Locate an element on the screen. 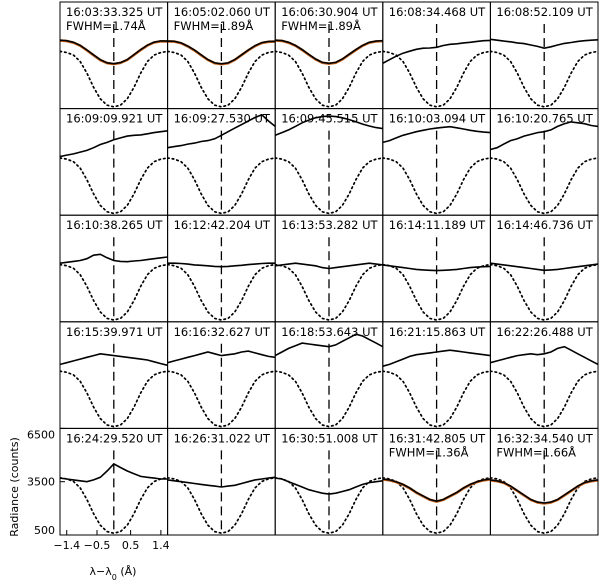 The width and height of the screenshot is (600, 581). panel-timestamp: 16:10:20.765 UT is located at coordinates (544, 119).